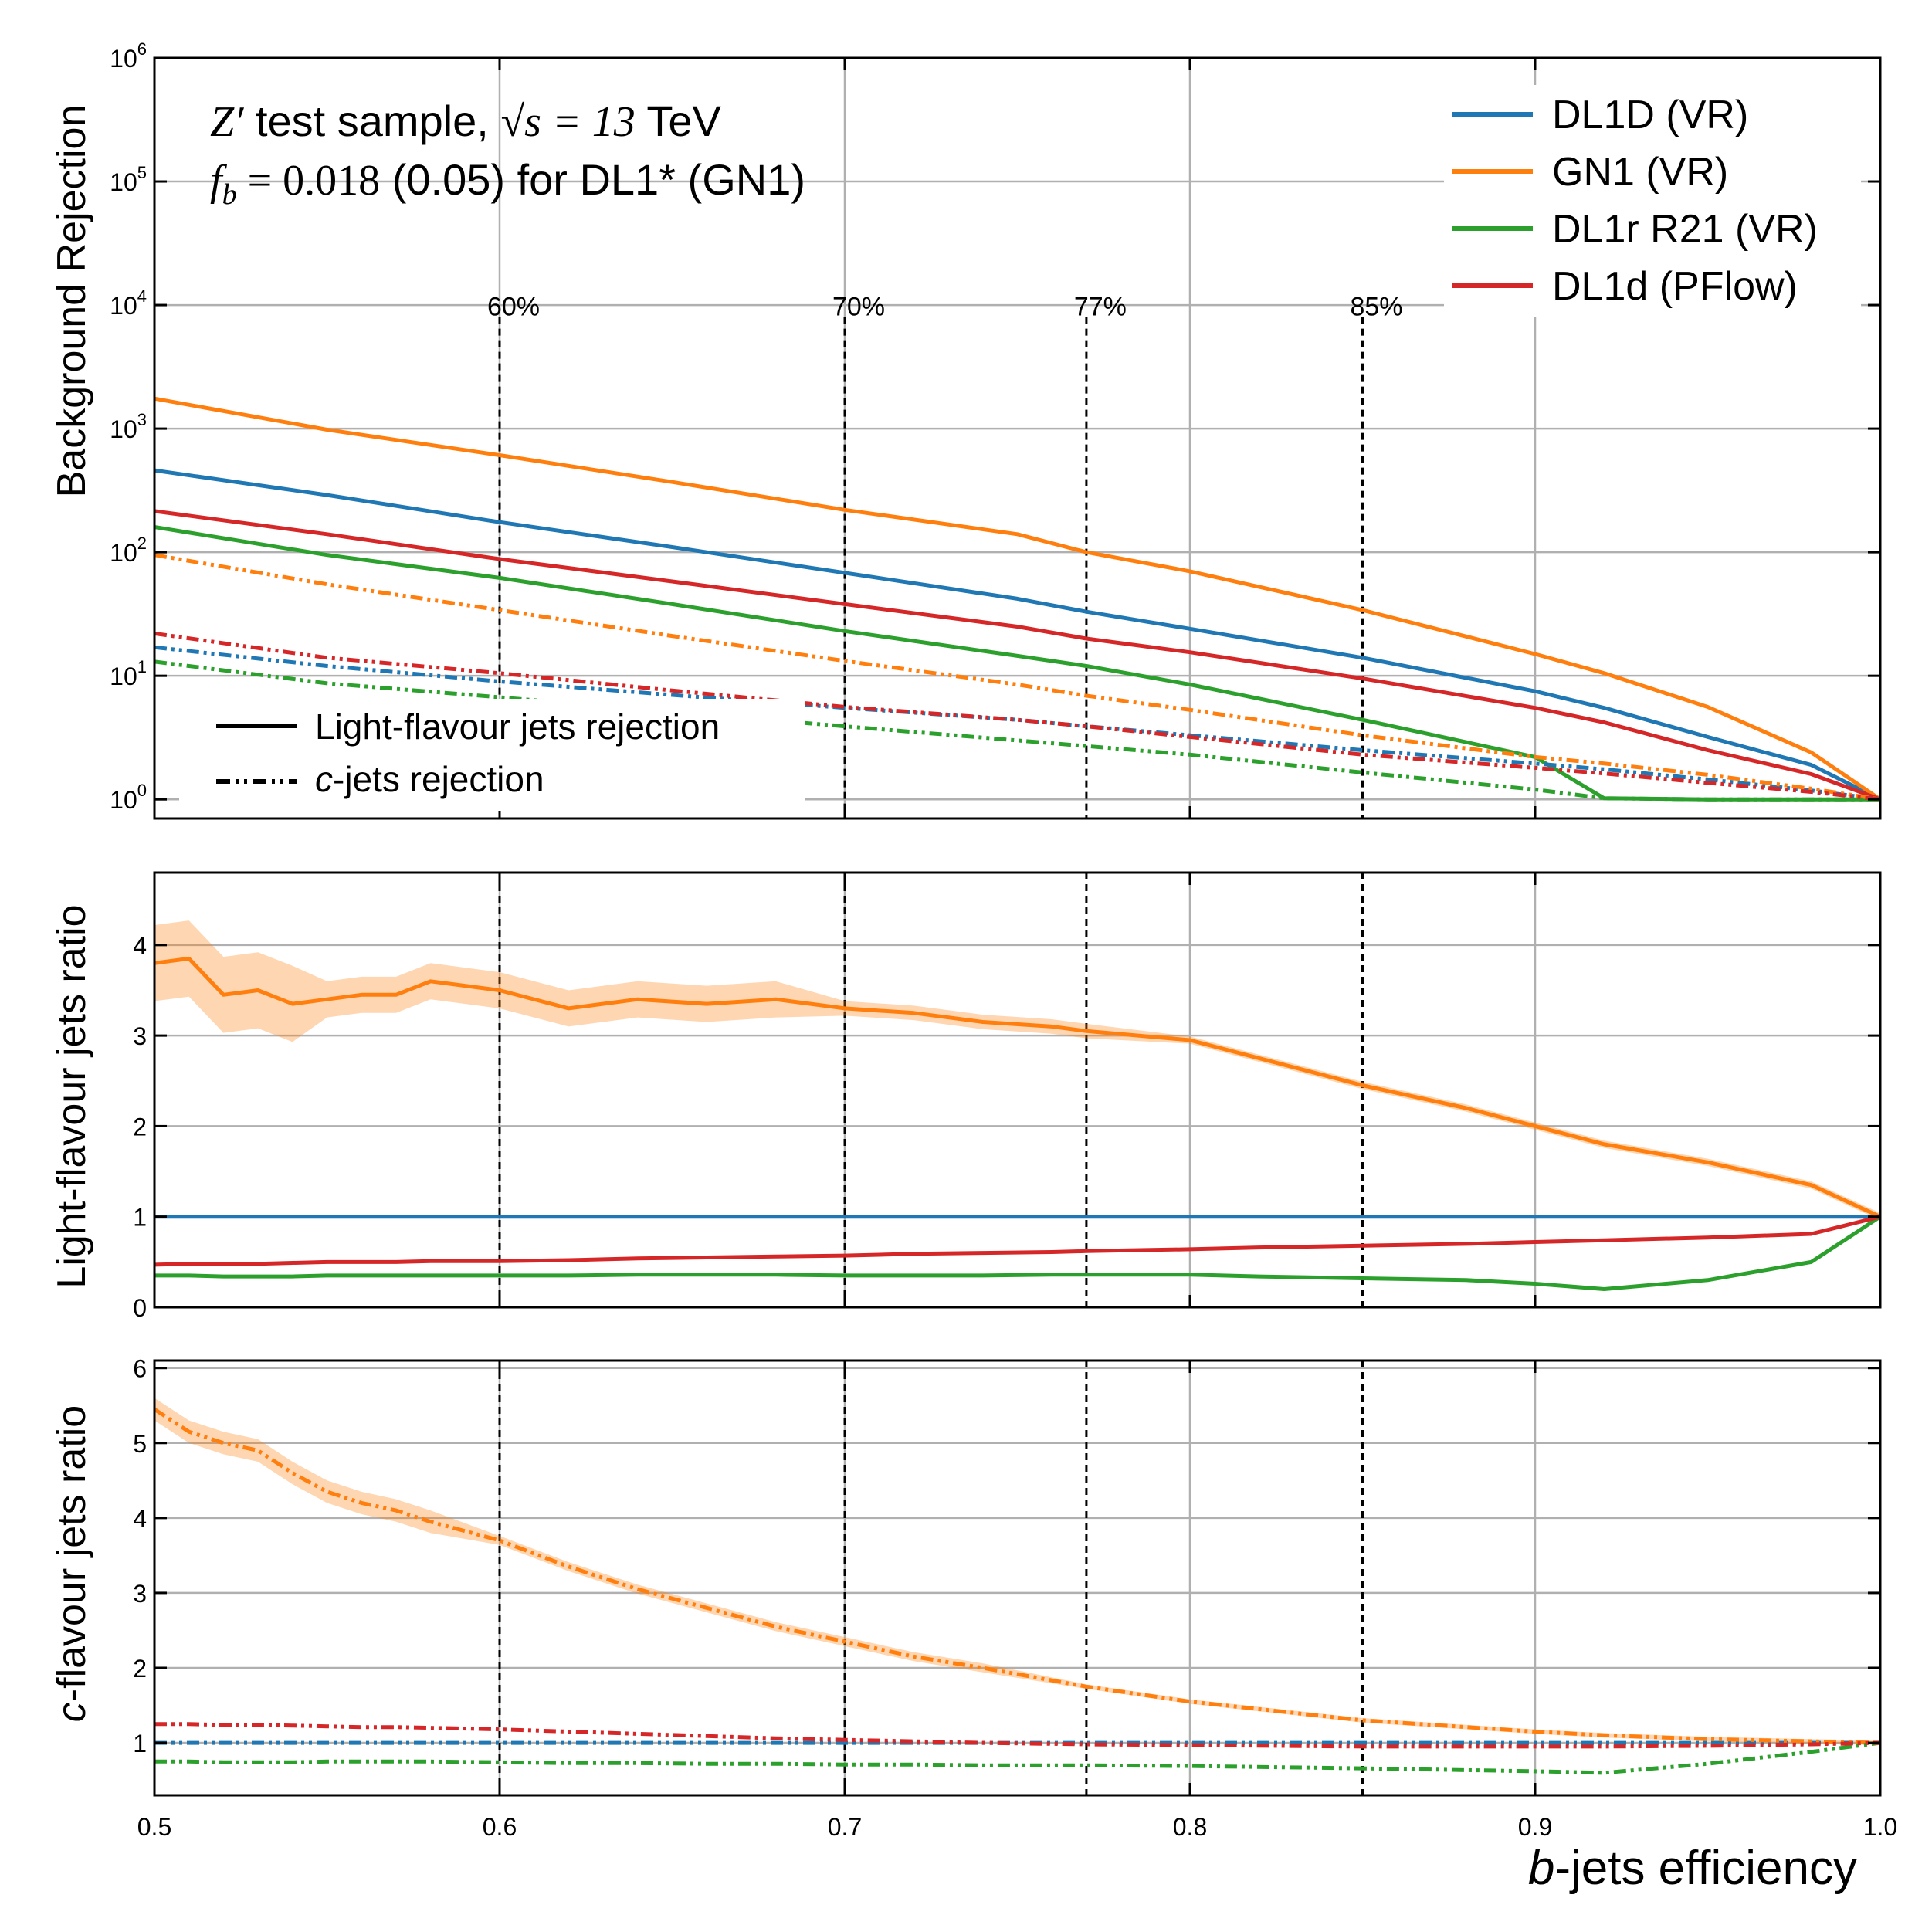  Describe the element at coordinates (513, 307) in the screenshot. I see `working-point-label: 60%` at that location.